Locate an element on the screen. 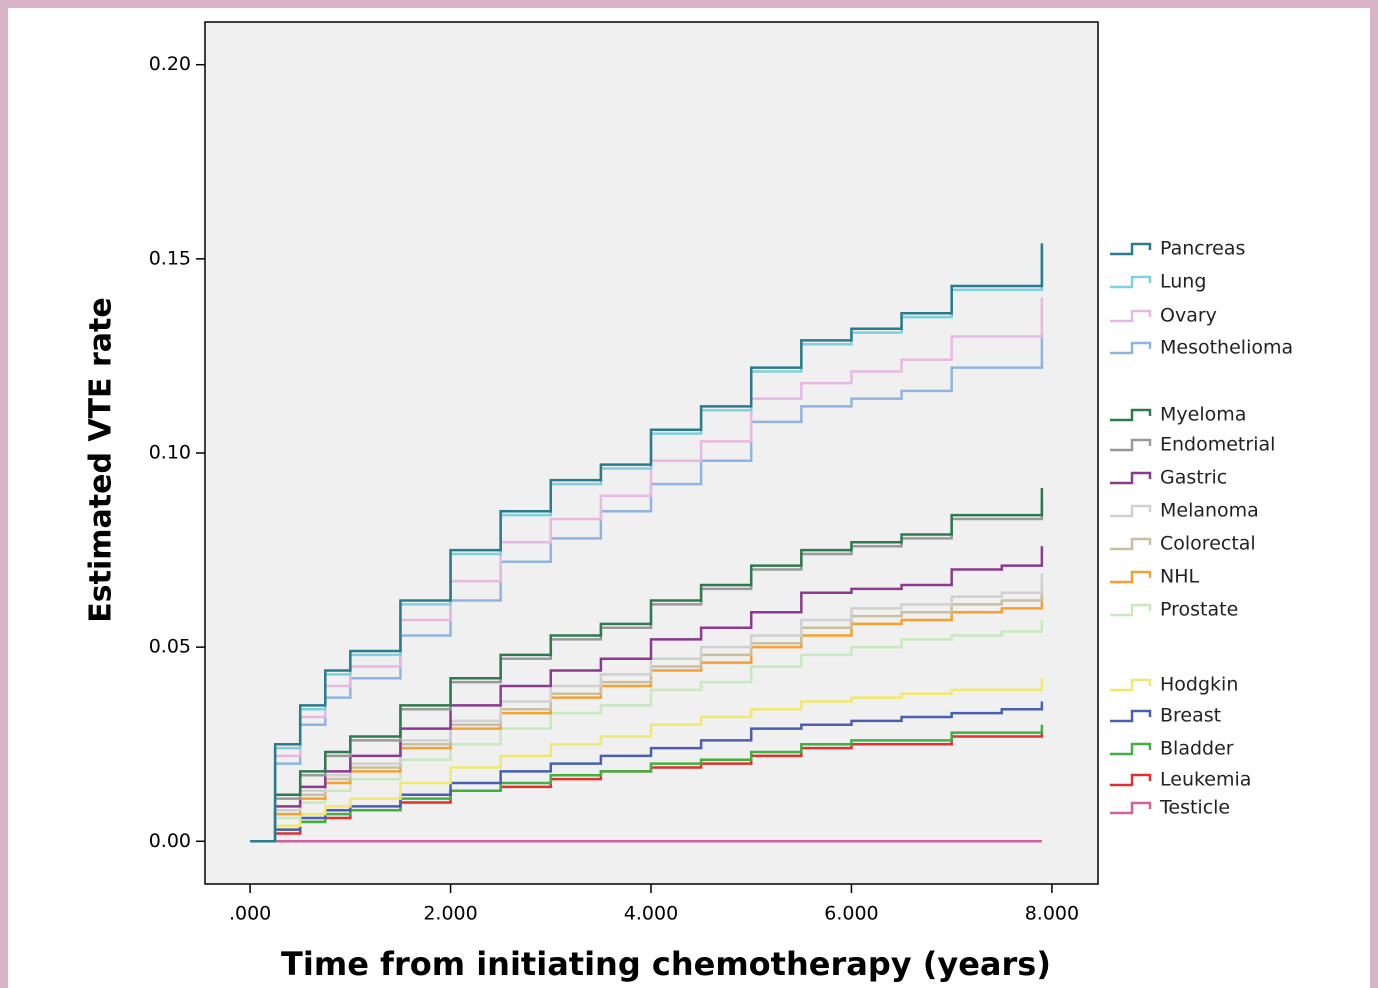 This screenshot has width=1378, height=988. y-tick-label: 0.05 is located at coordinates (170, 647).